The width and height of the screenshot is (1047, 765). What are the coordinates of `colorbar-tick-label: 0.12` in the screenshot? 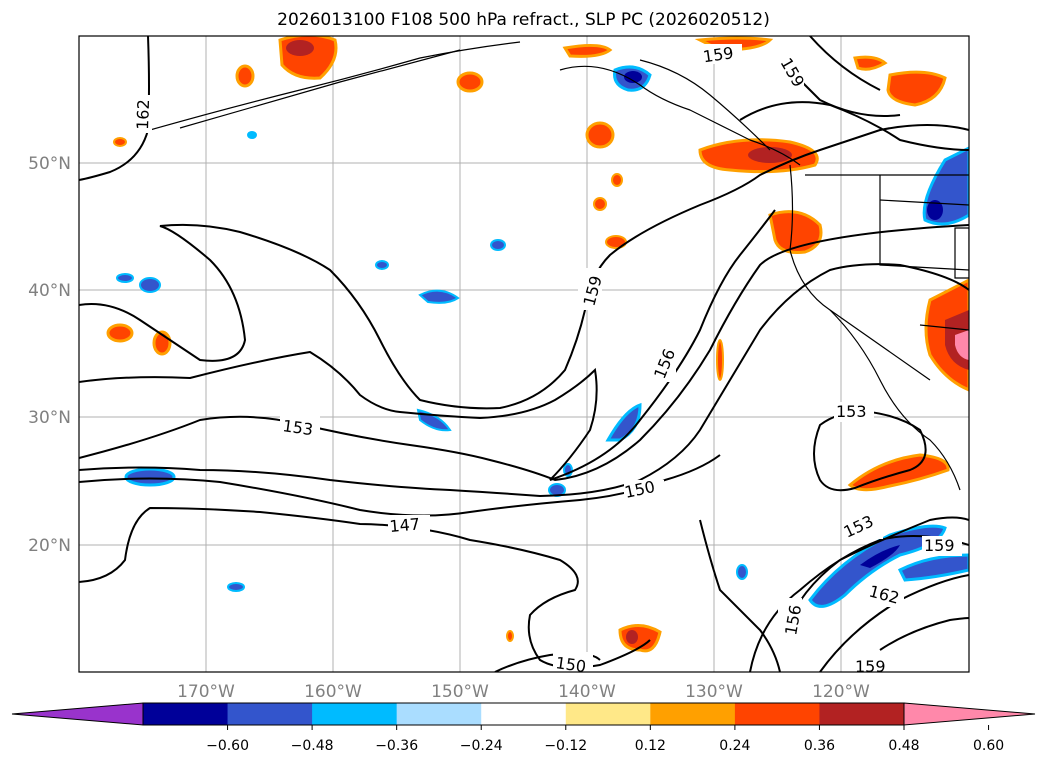 It's located at (650, 746).